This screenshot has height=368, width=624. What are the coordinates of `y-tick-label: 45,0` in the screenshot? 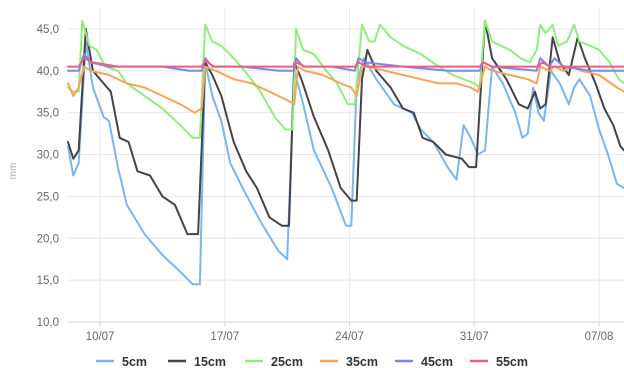 It's located at (48, 30).